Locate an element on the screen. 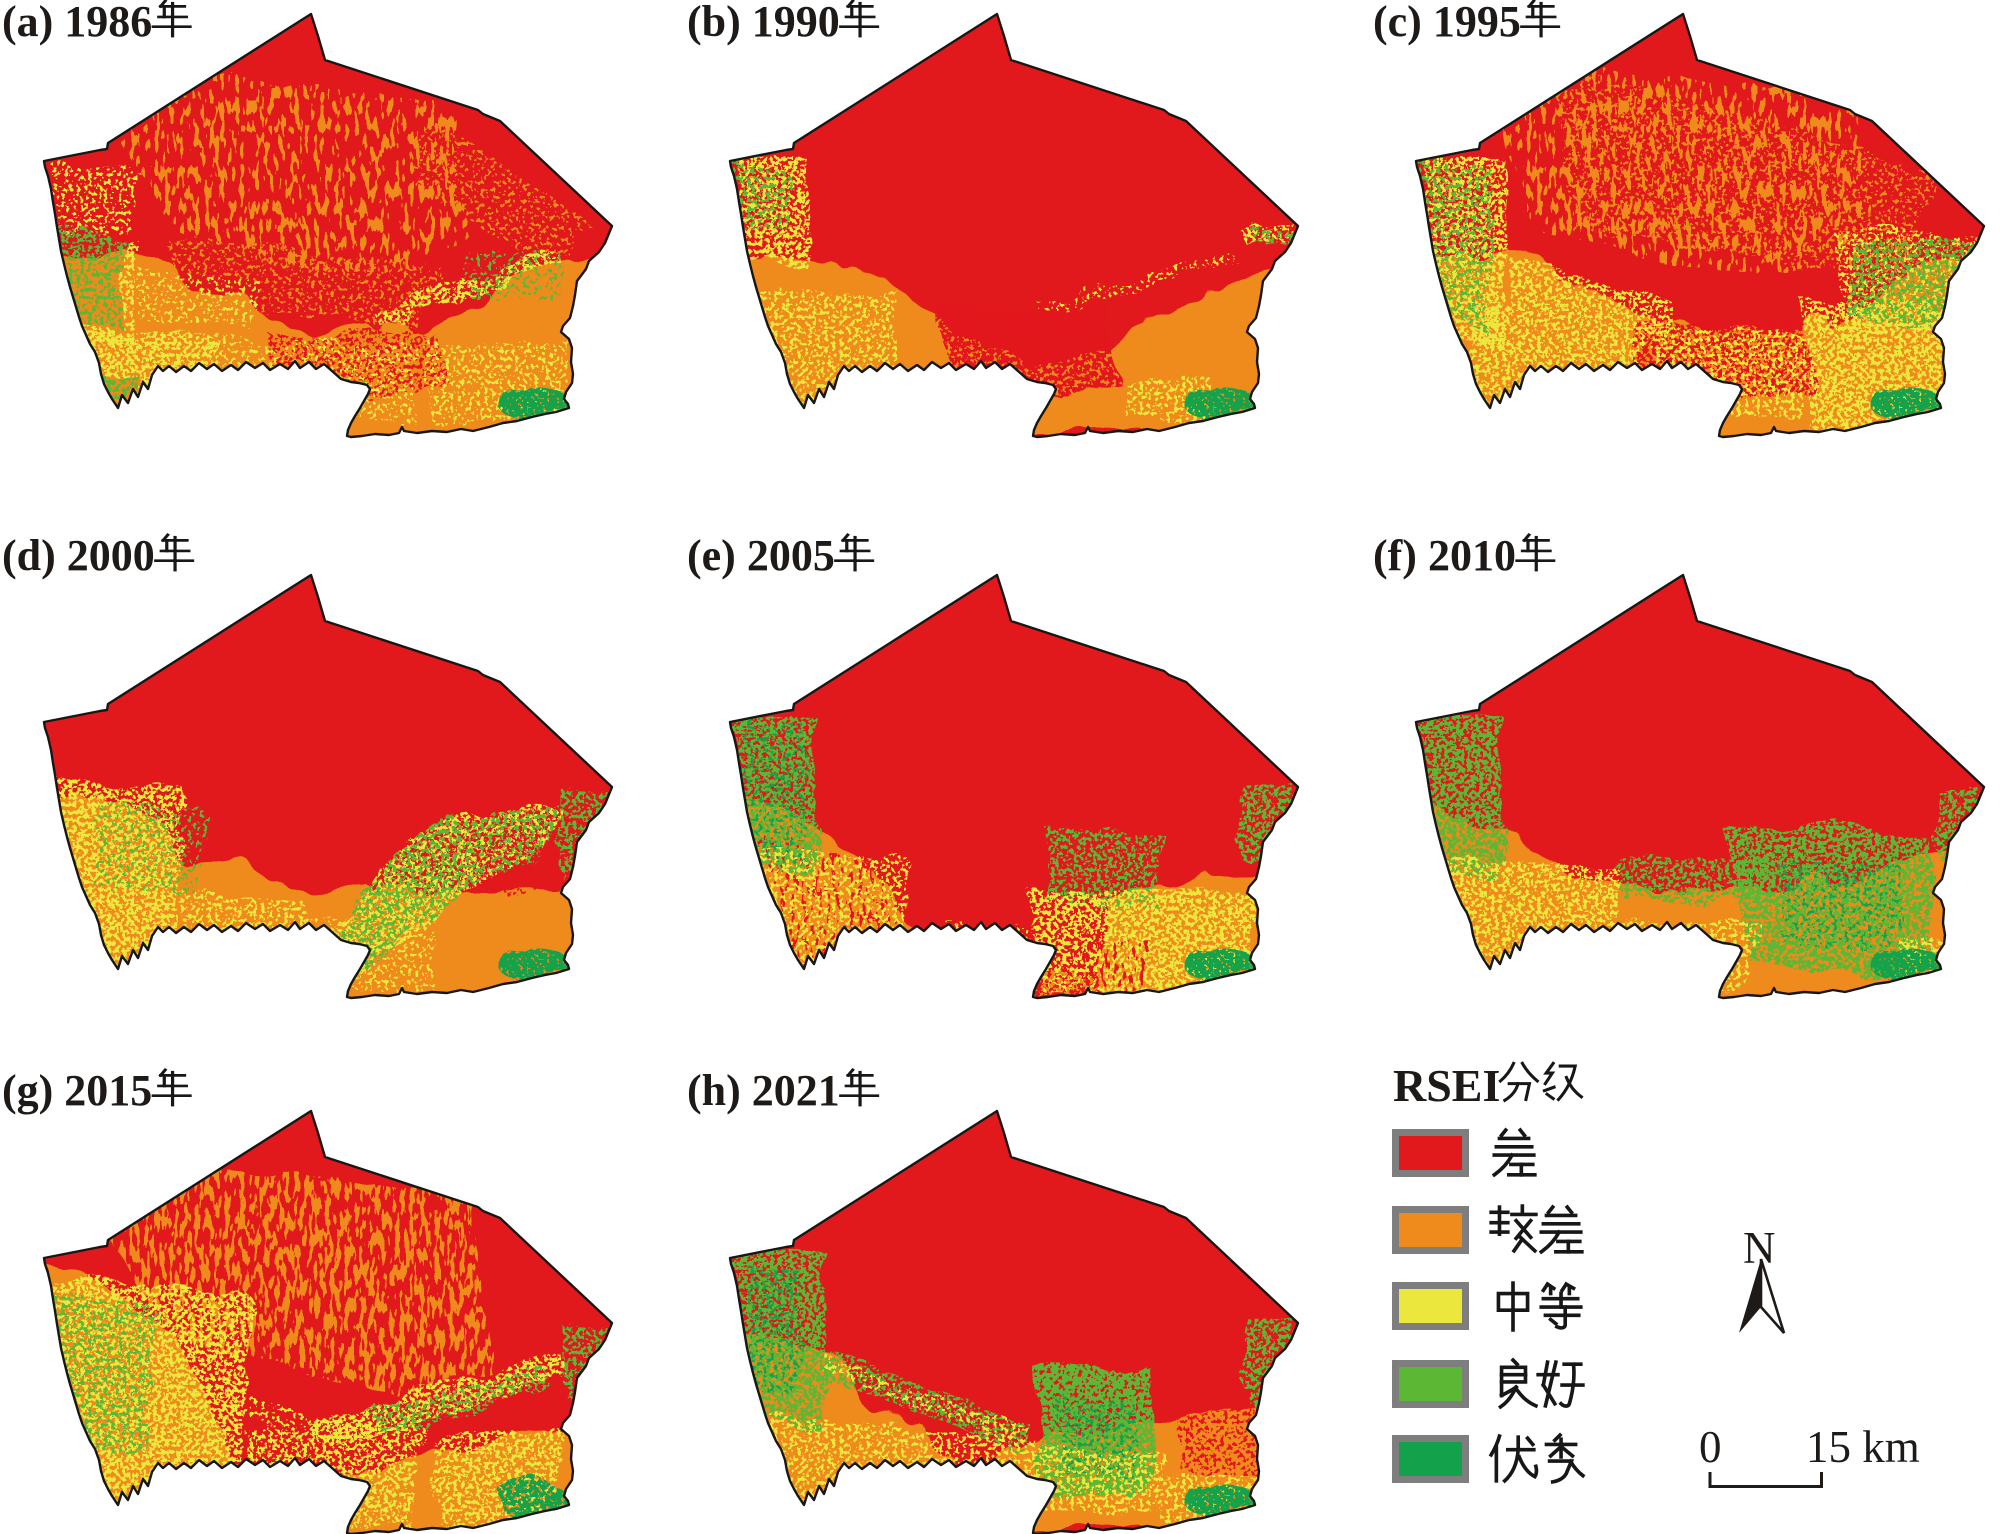 Image resolution: width=2000 pixels, height=1534 pixels. svg-text: (e) 2005 is located at coordinates (761, 555).